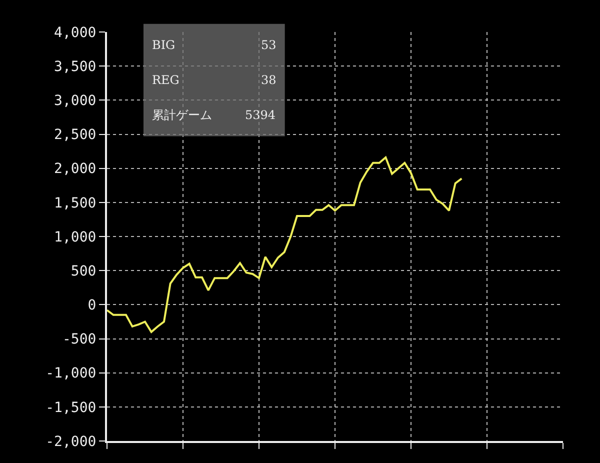  I want to click on y-tick-label: 2,500, so click(75, 135).